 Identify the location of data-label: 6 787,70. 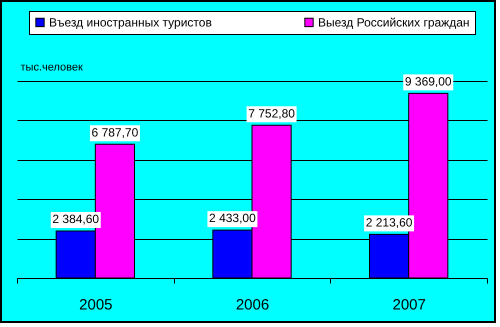
(115, 132).